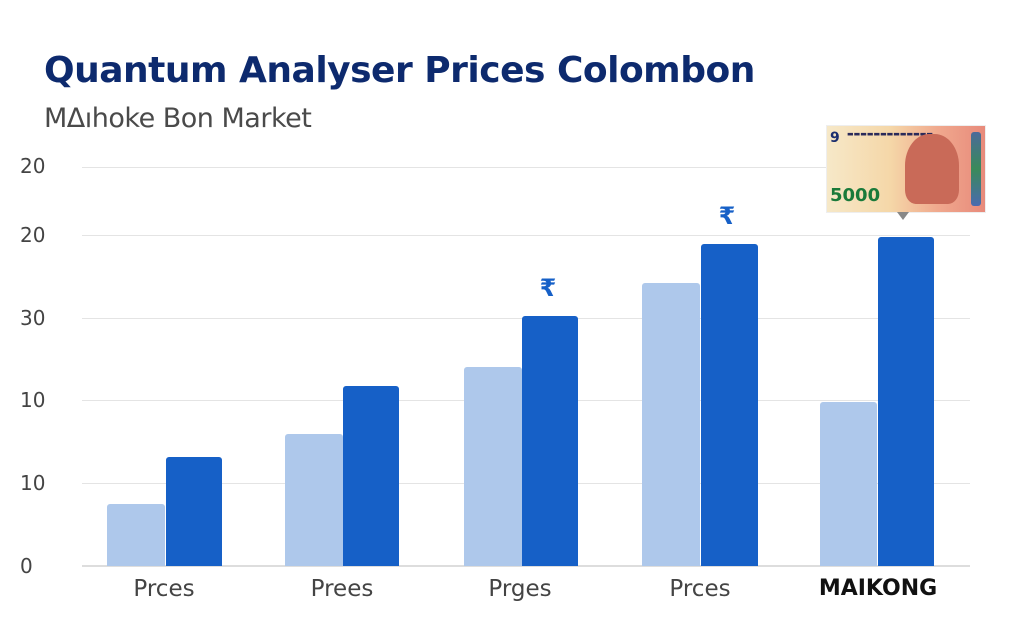  I want to click on banknote-corner-number: 9, so click(835, 138).